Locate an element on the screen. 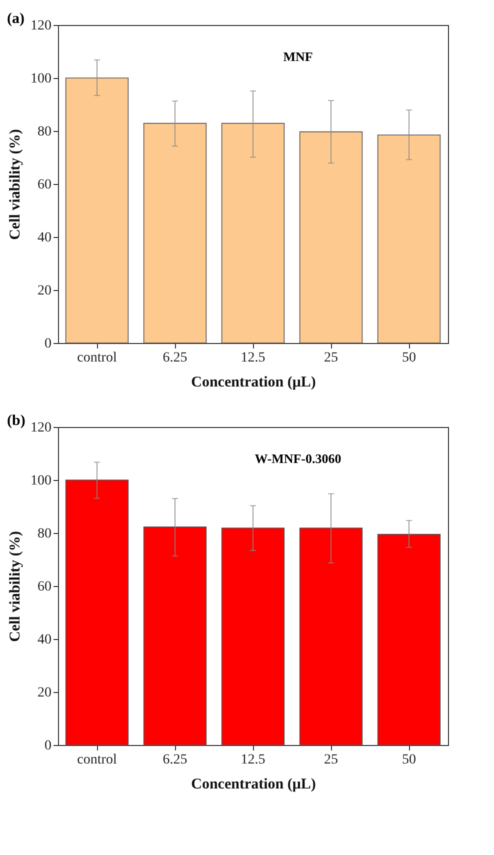 The height and width of the screenshot is (855, 494). annotation: W-MNF-0.3060 is located at coordinates (298, 458).